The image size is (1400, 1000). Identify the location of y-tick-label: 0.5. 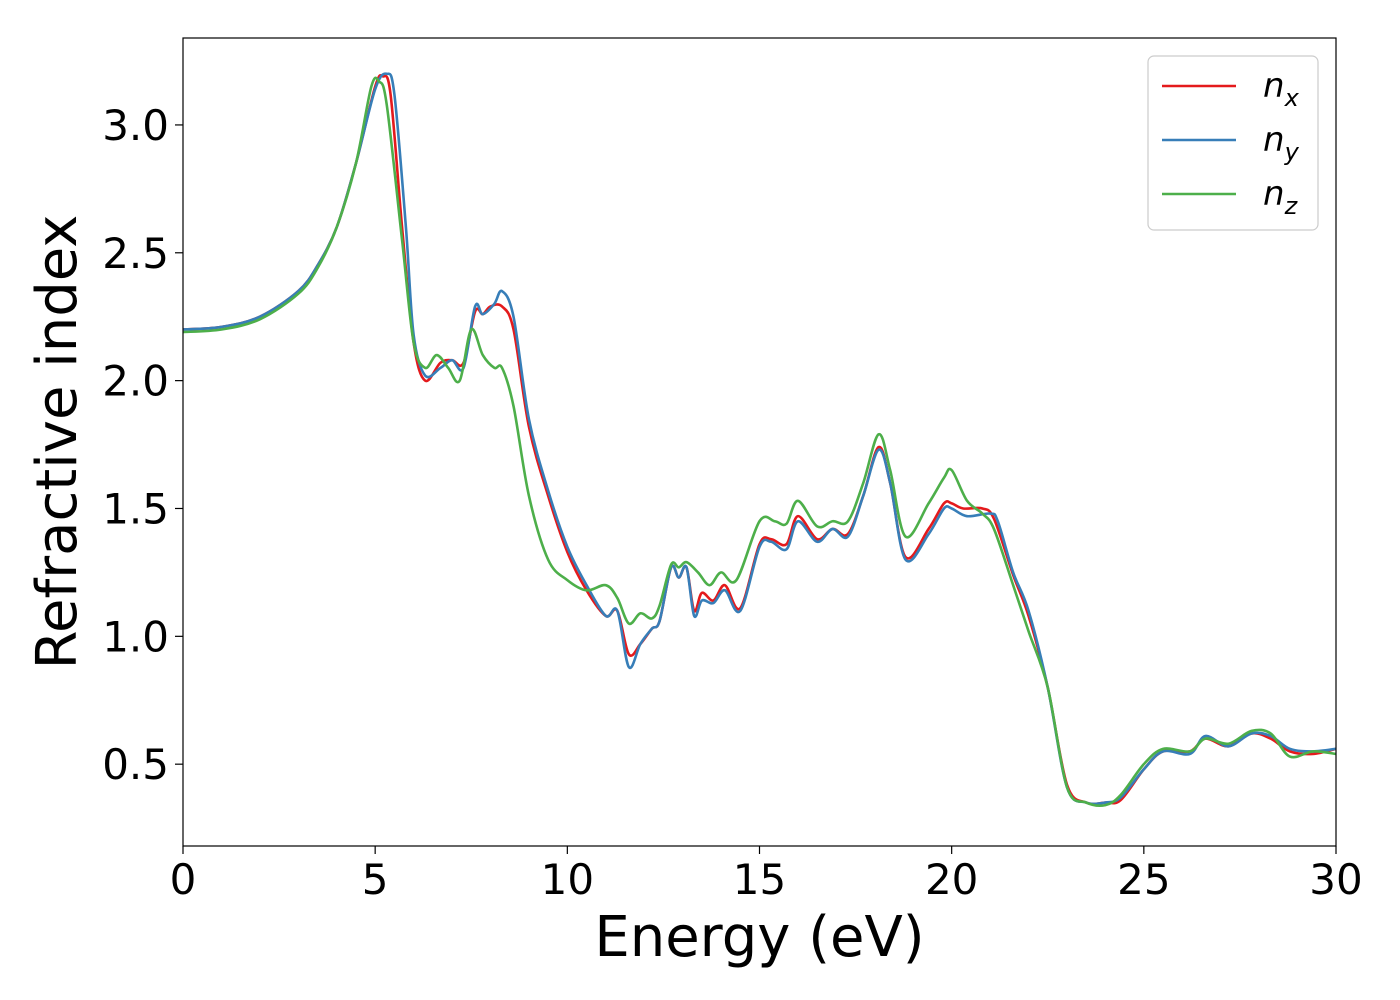
(135, 764).